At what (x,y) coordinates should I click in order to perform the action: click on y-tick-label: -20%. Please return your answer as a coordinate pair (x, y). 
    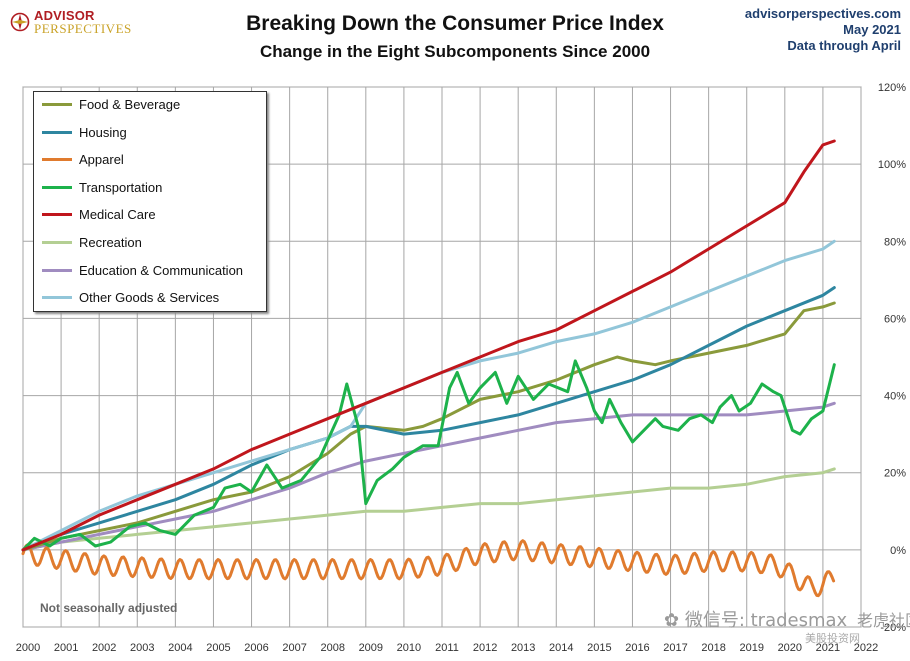
    Looking at the image, I should click on (893, 628).